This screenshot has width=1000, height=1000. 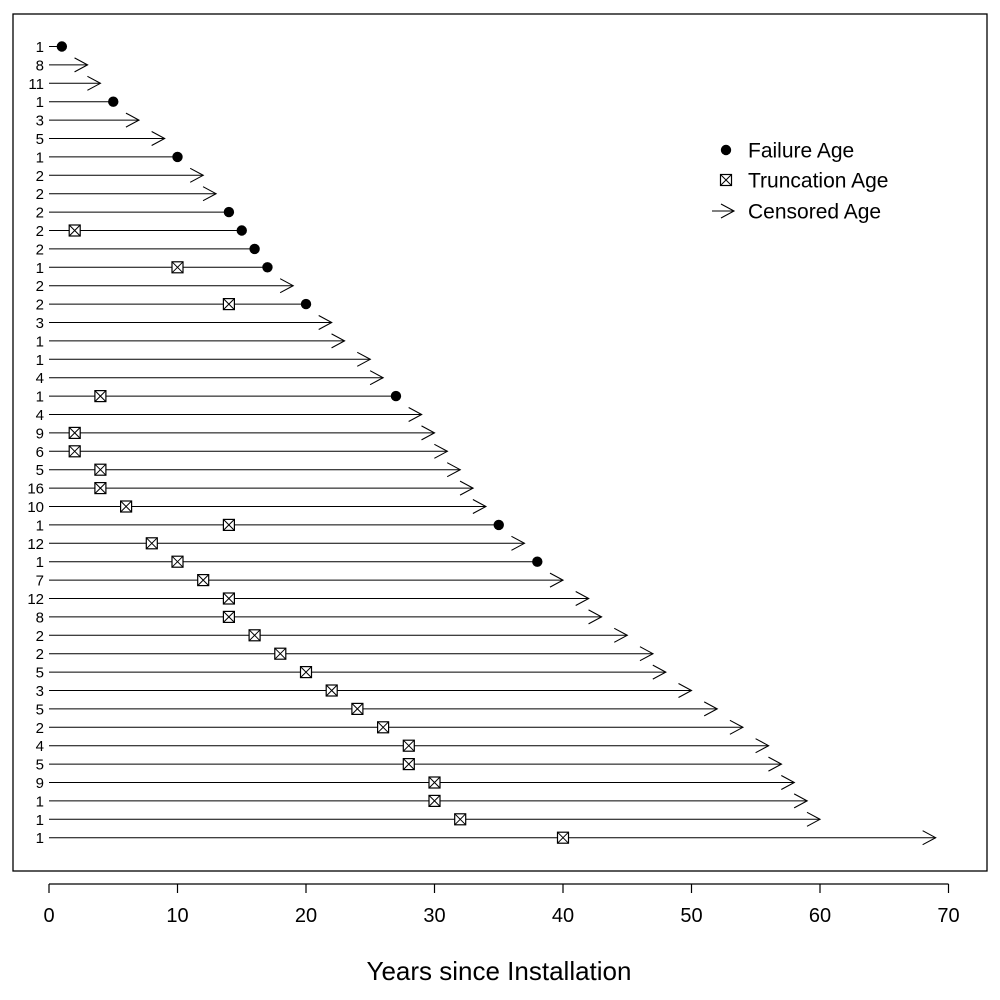 I want to click on legend-failure-marker, so click(x=726, y=150).